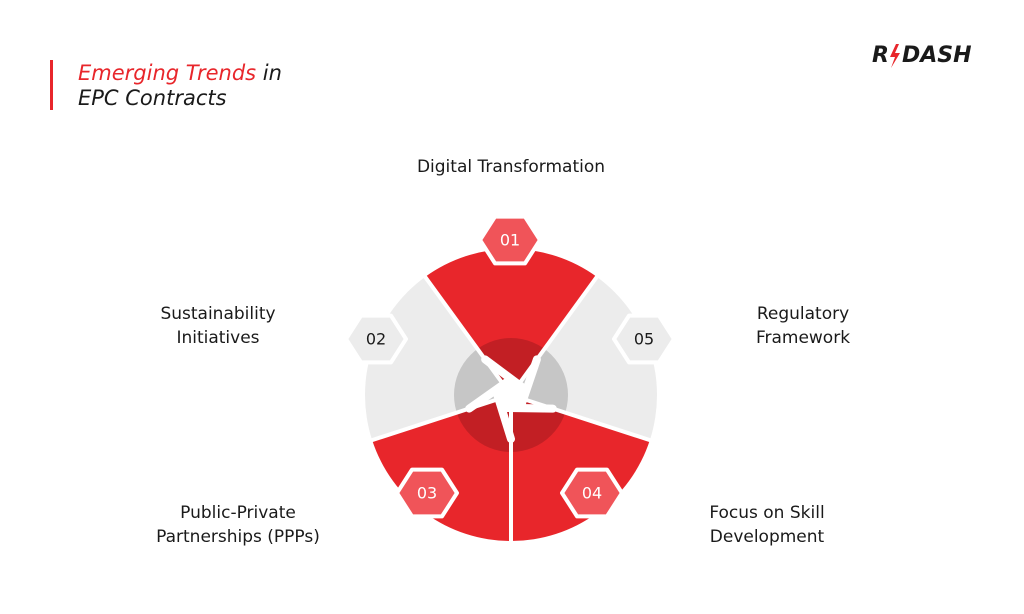 This screenshot has width=1024, height=614. What do you see at coordinates (238, 513) in the screenshot?
I see `item-label: Public-Private` at bounding box center [238, 513].